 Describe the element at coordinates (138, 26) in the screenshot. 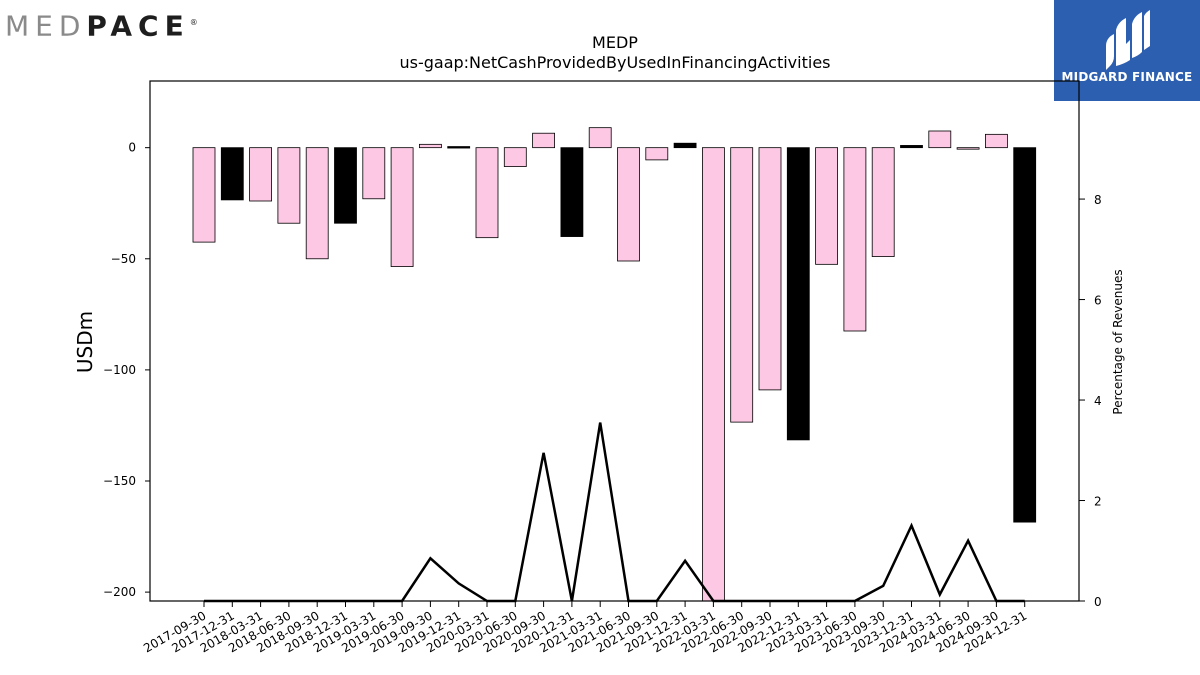

I see `logo-text-part2: PACE` at that location.